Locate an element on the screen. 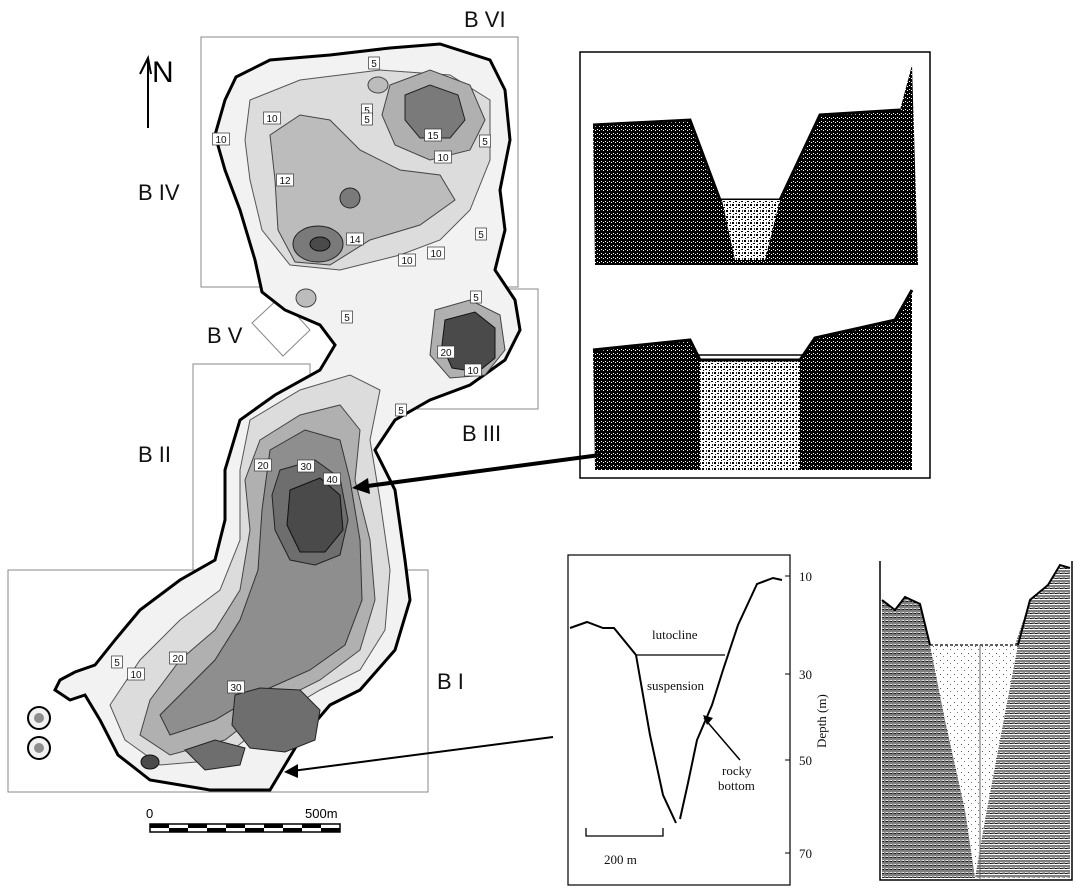 This screenshot has height=890, width=1075. seismic-lower-panel-floor is located at coordinates (753, 325).